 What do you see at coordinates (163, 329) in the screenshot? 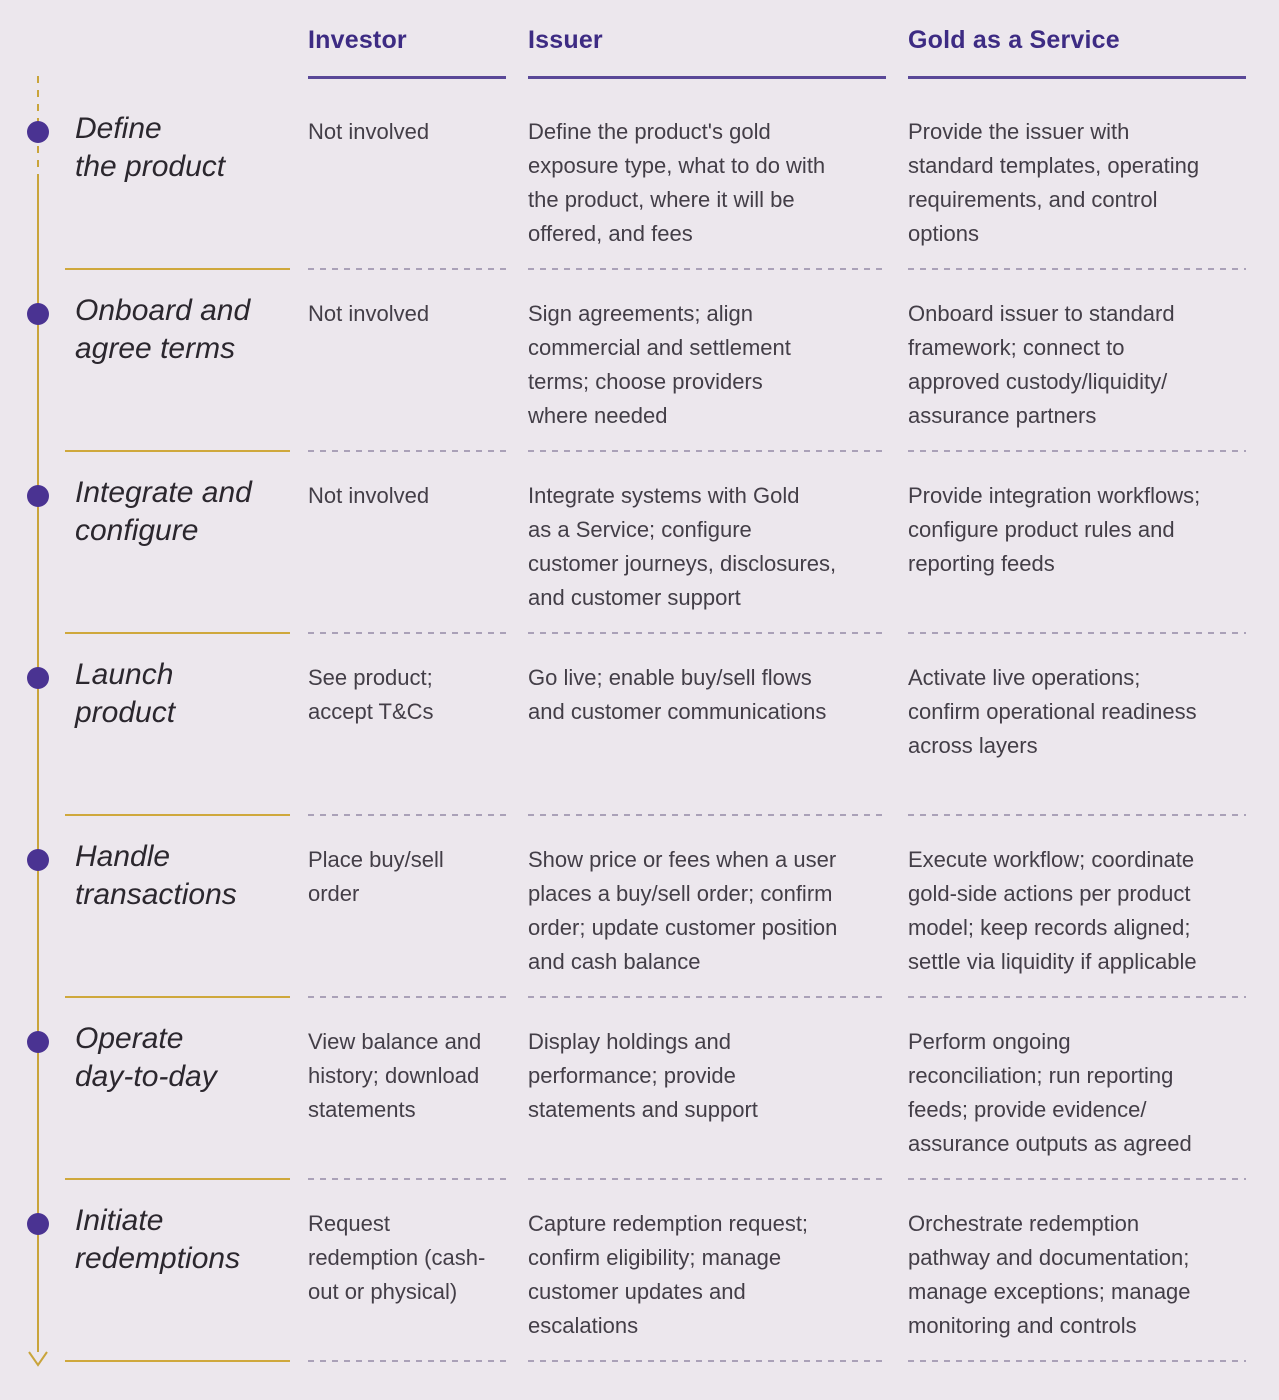
I see `stage-label: Onboard and agree terms` at bounding box center [163, 329].